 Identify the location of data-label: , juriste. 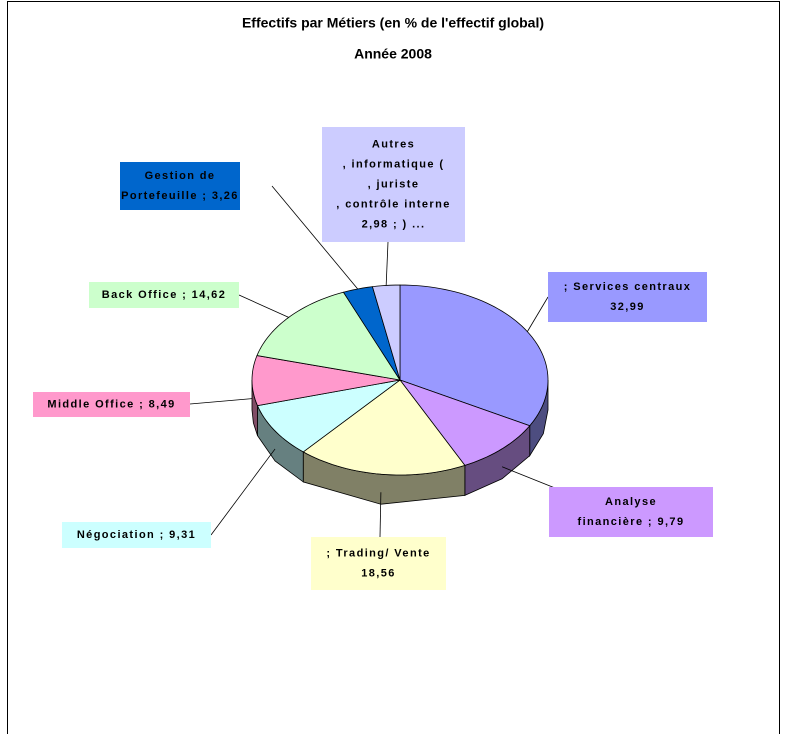
(394, 184).